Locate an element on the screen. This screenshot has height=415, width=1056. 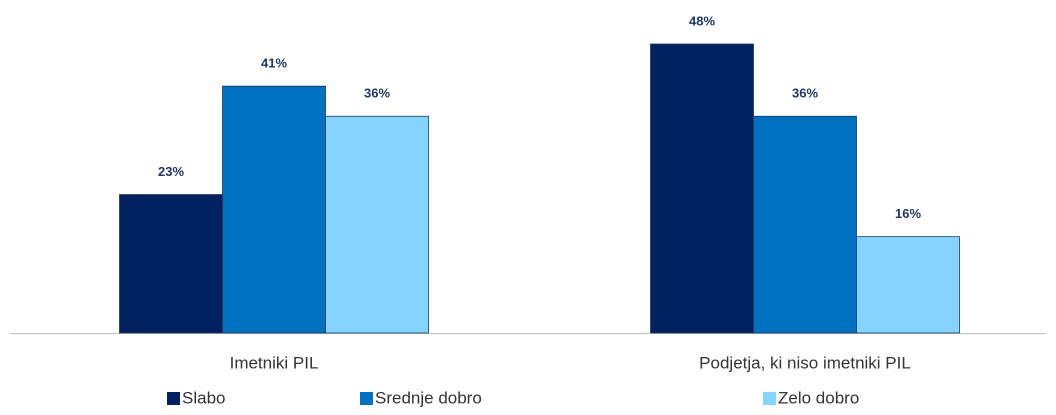
value-label: 48% is located at coordinates (702, 20).